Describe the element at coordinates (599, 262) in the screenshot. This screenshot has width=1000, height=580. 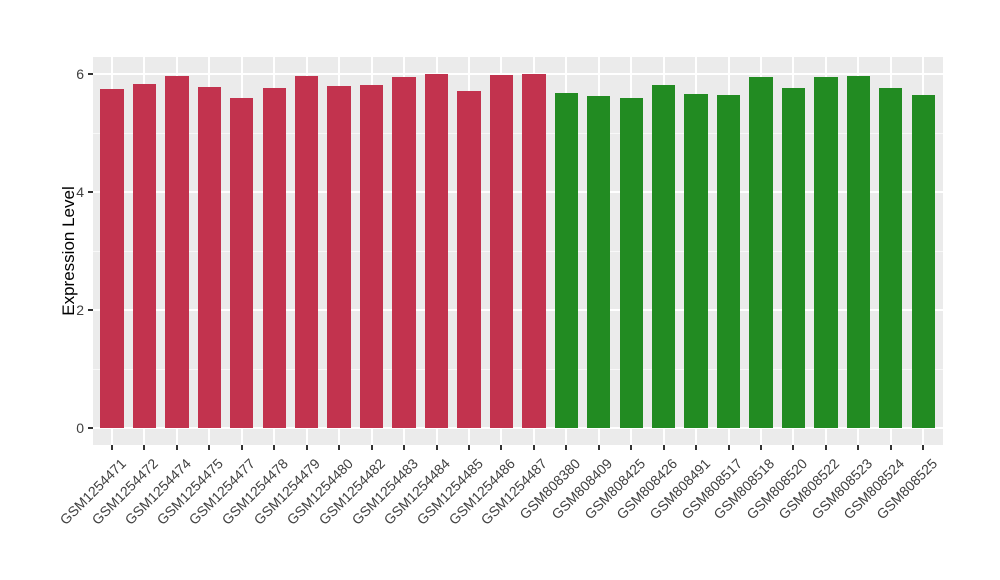
I see `bar-GSM808409` at that location.